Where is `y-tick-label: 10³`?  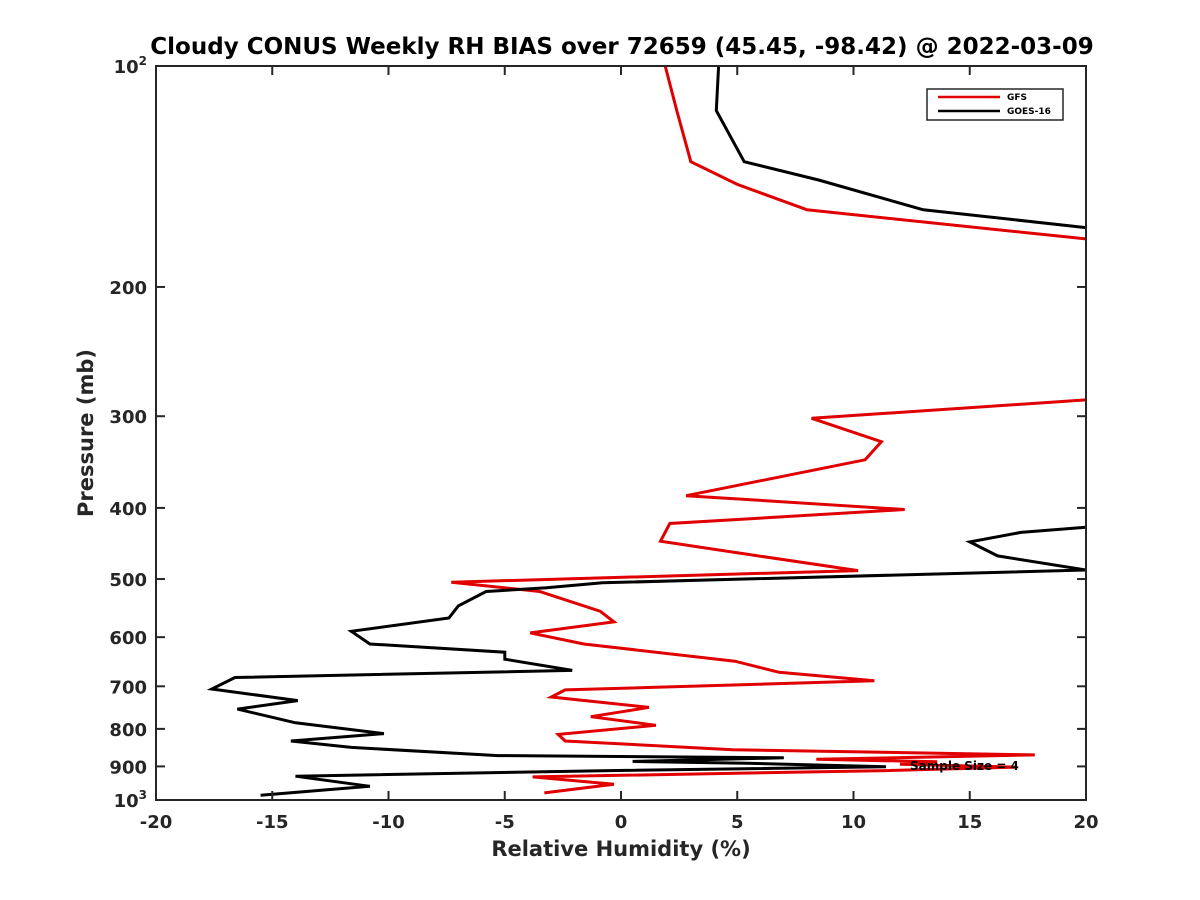 y-tick-label: 10³ is located at coordinates (130, 800).